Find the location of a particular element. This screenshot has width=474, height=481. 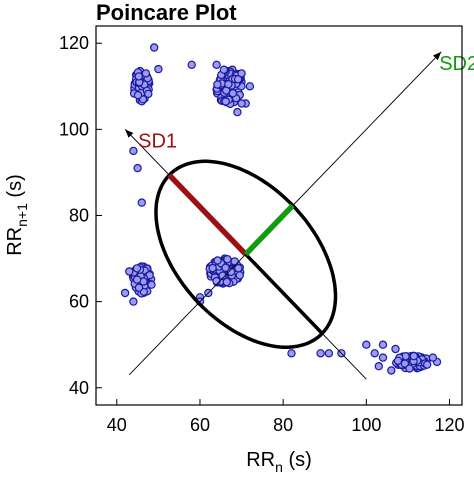

x-axis-label: RRn (s) is located at coordinates (279, 462).